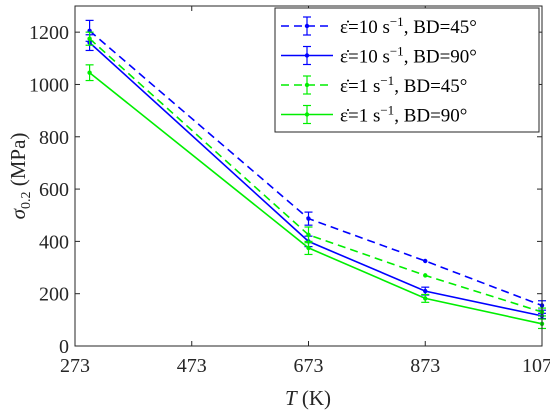 The image size is (550, 415). Describe the element at coordinates (408, 56) in the screenshot. I see `legend-label: ε̇=10 s−1, BD=90°` at that location.